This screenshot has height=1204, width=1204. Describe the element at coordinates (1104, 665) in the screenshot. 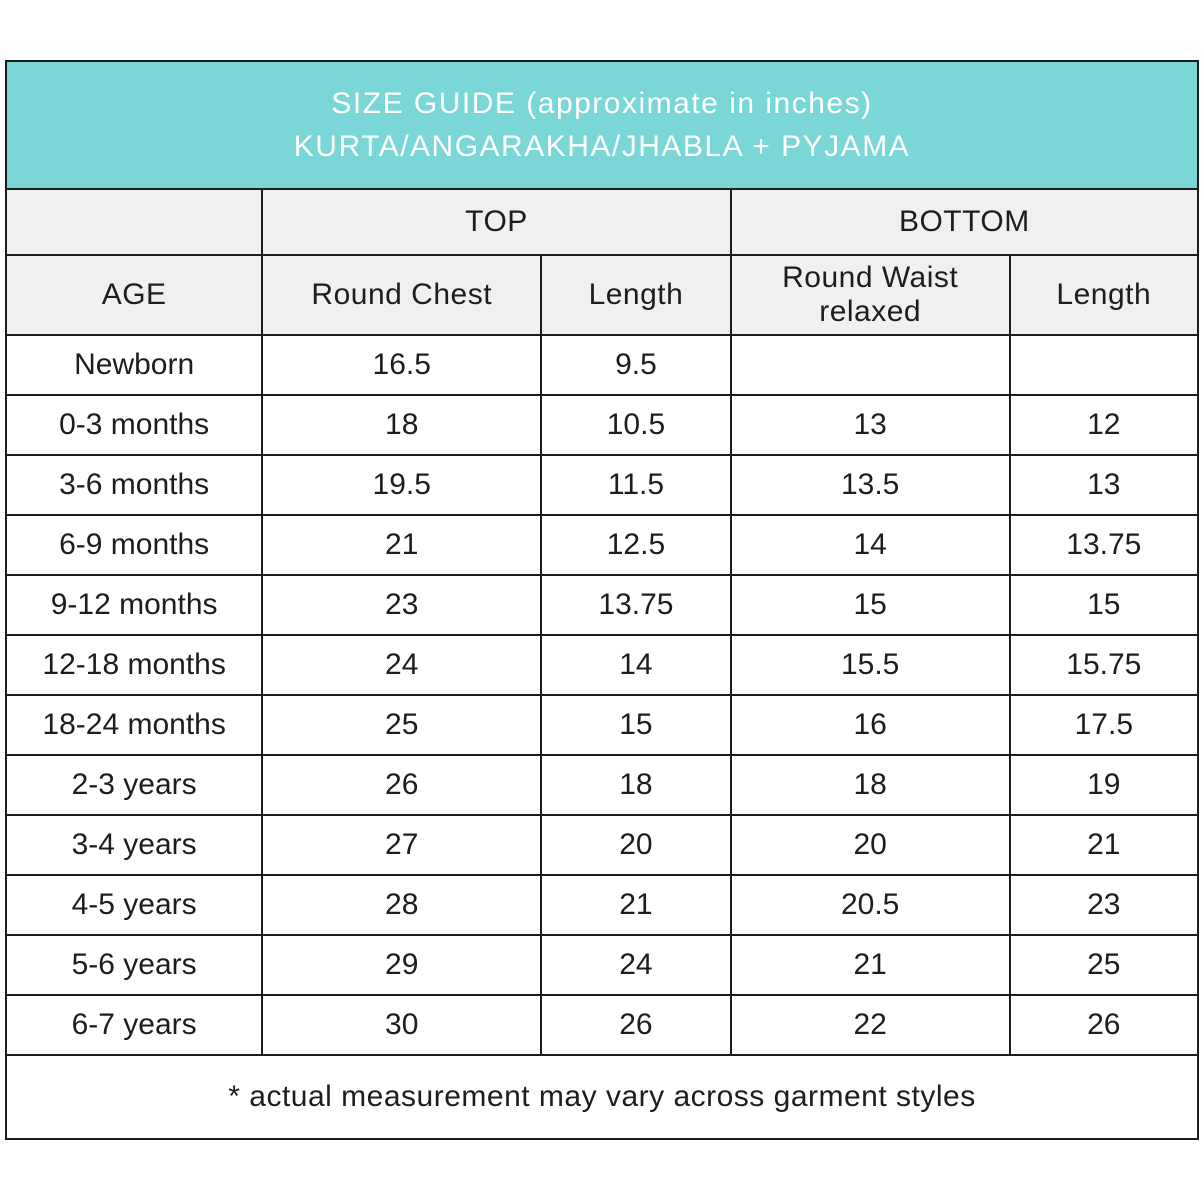

I see `bottom-length-cell: 15.75` at that location.